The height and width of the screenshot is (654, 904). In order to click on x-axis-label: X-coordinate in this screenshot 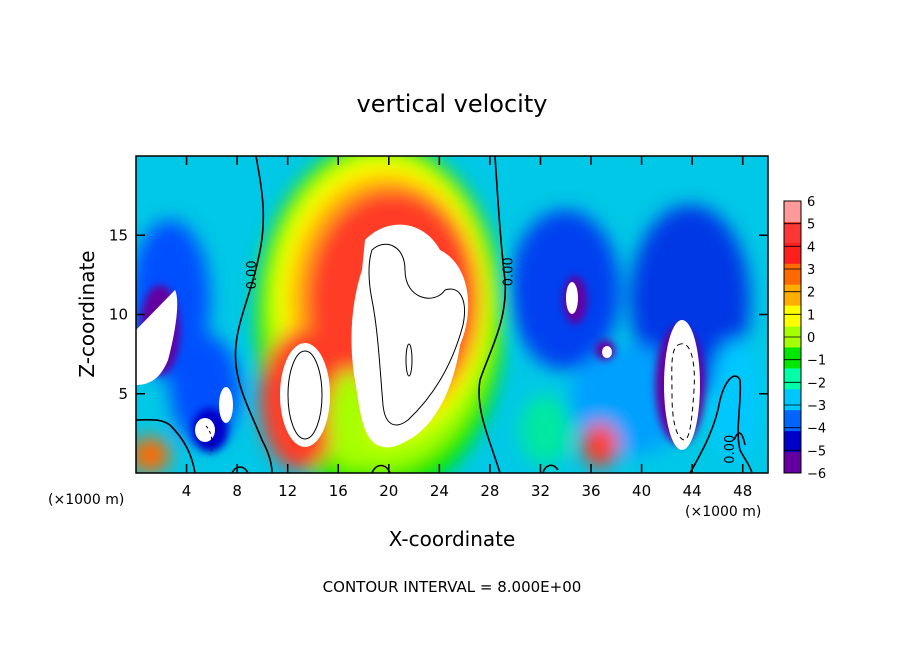, I will do `click(452, 539)`.